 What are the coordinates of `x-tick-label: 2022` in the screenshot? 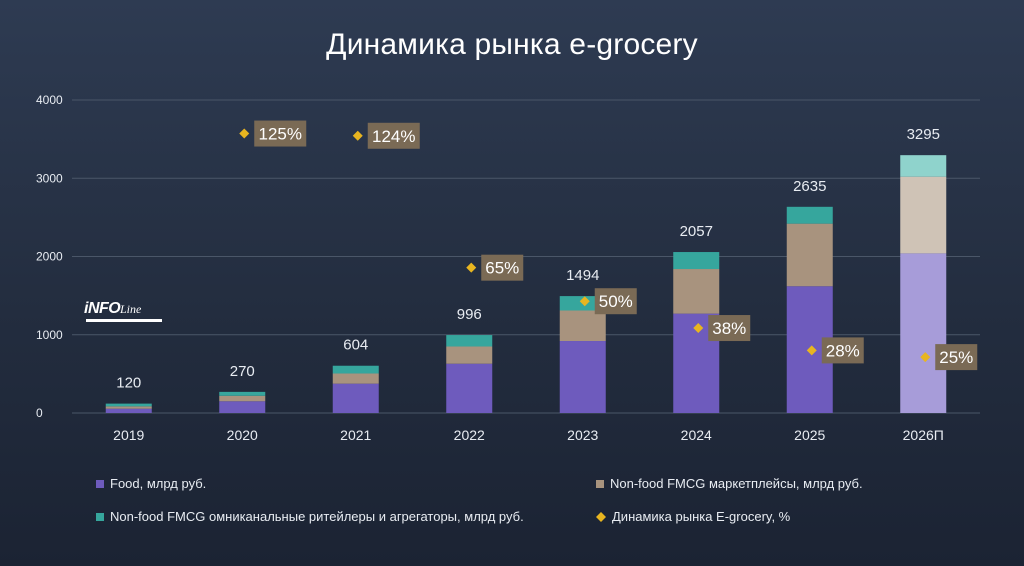 It's located at (469, 435).